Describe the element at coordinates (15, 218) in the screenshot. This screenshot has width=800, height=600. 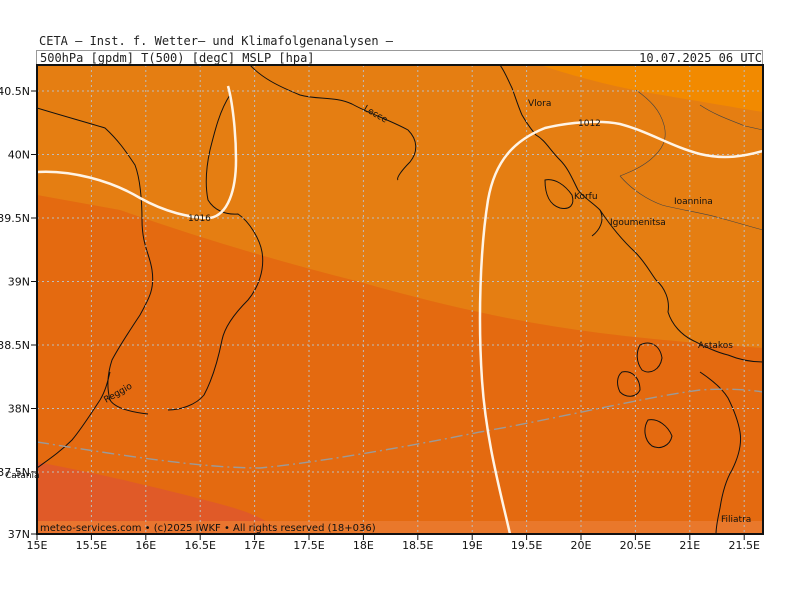
I see `lat-tick-label: 39.5N` at that location.